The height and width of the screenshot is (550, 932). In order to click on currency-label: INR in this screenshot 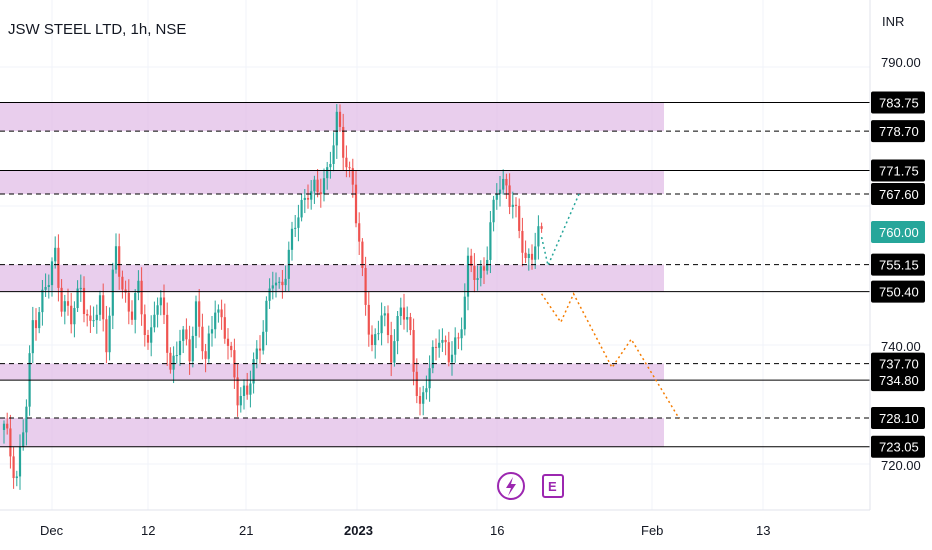, I will do `click(893, 21)`.